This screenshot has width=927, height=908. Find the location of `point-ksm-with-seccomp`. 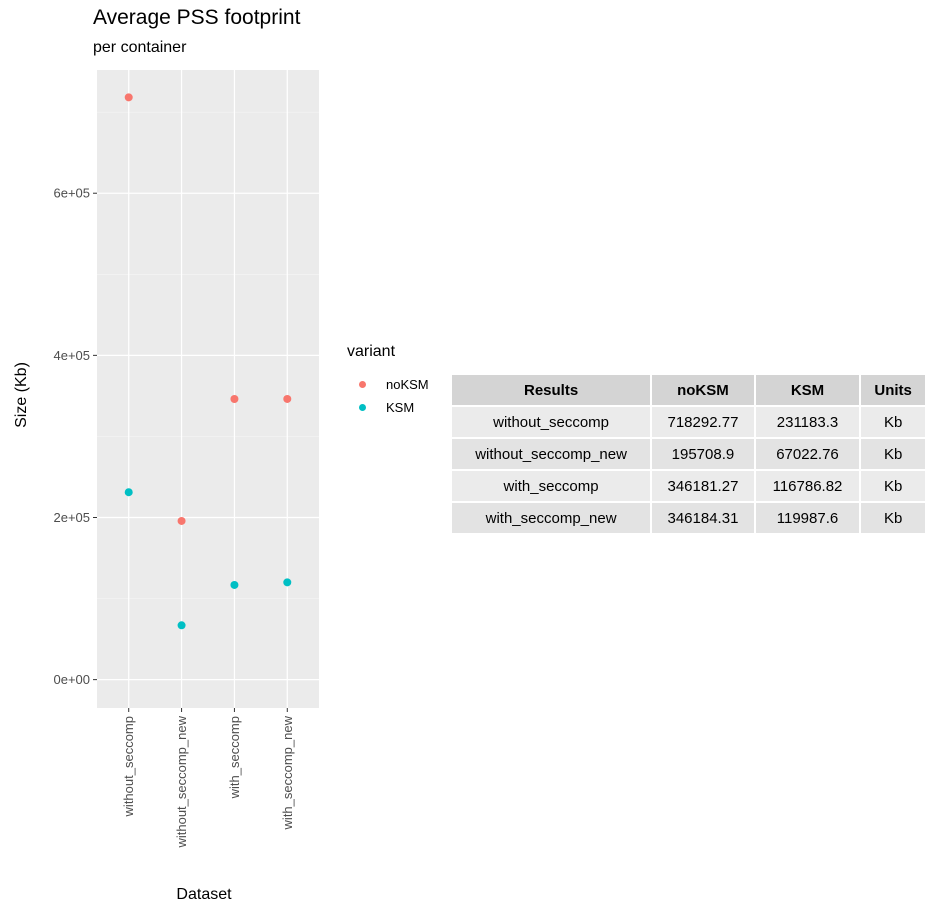

point-ksm-with-seccomp is located at coordinates (234, 584).